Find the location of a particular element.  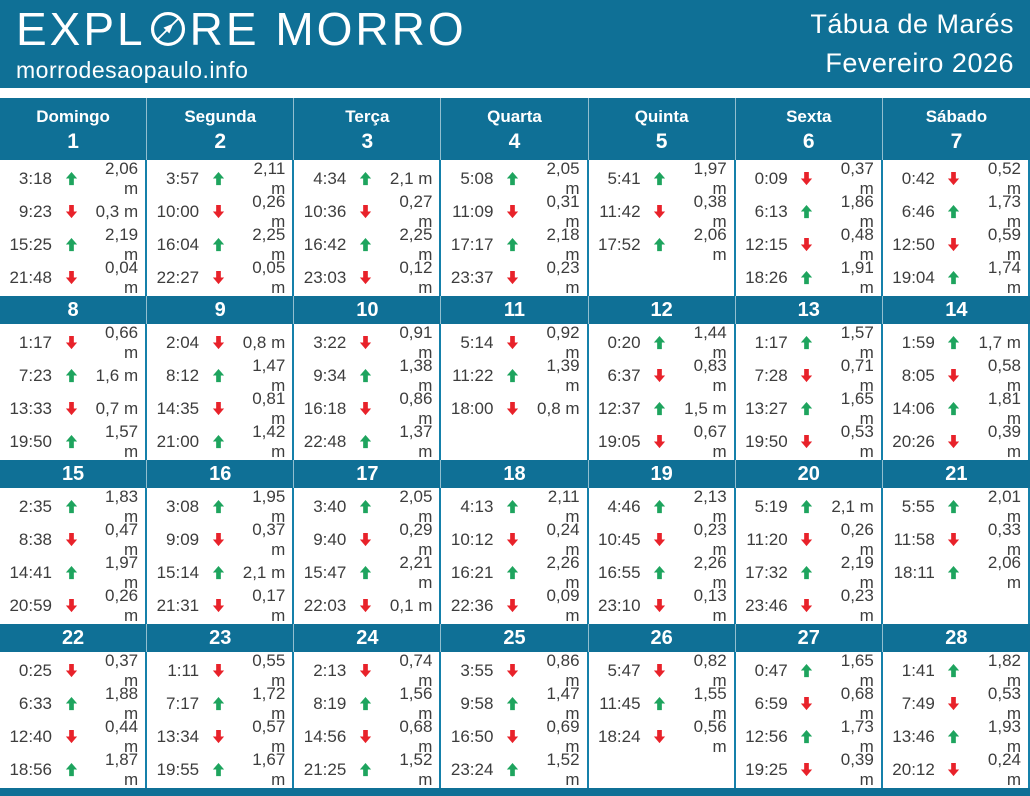

tide-height: 1,97 m is located at coordinates (710, 178).